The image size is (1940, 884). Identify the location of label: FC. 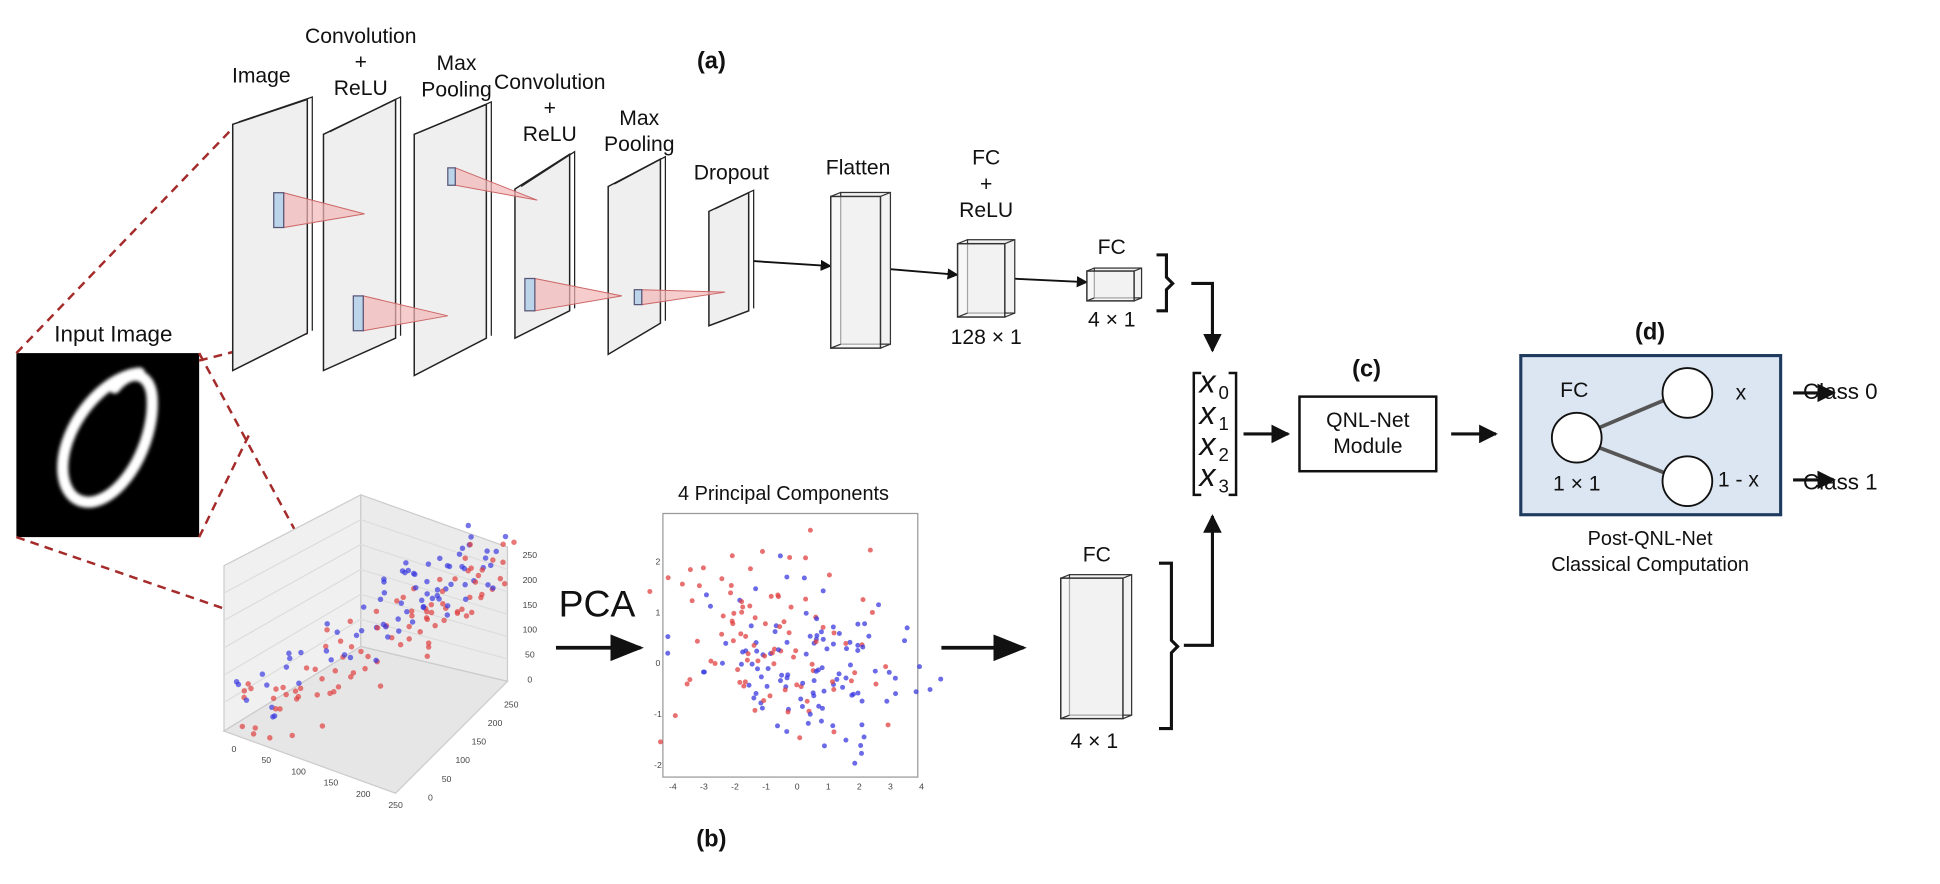
(1574, 390).